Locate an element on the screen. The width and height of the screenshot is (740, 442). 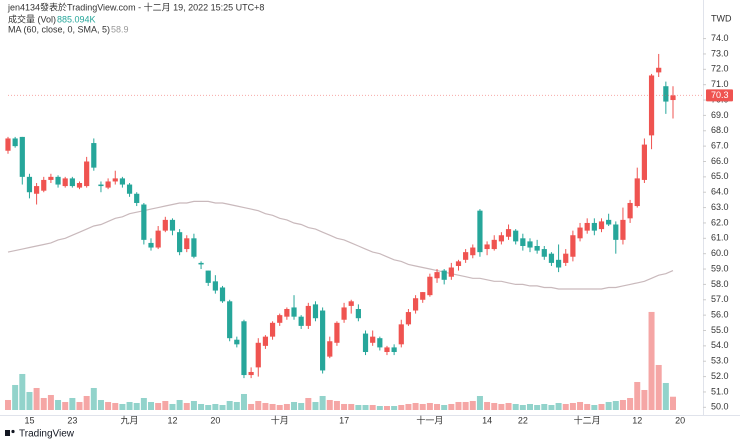
ma-legend-value: 58.9 is located at coordinates (120, 29).